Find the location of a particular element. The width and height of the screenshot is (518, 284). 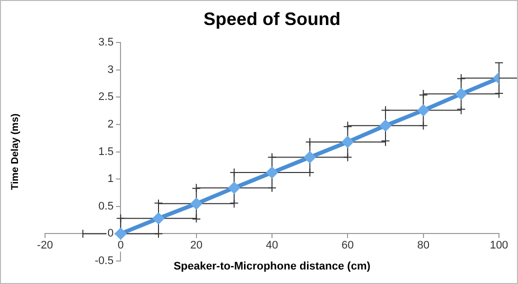

chart-title: Speed of Sound is located at coordinates (272, 18).